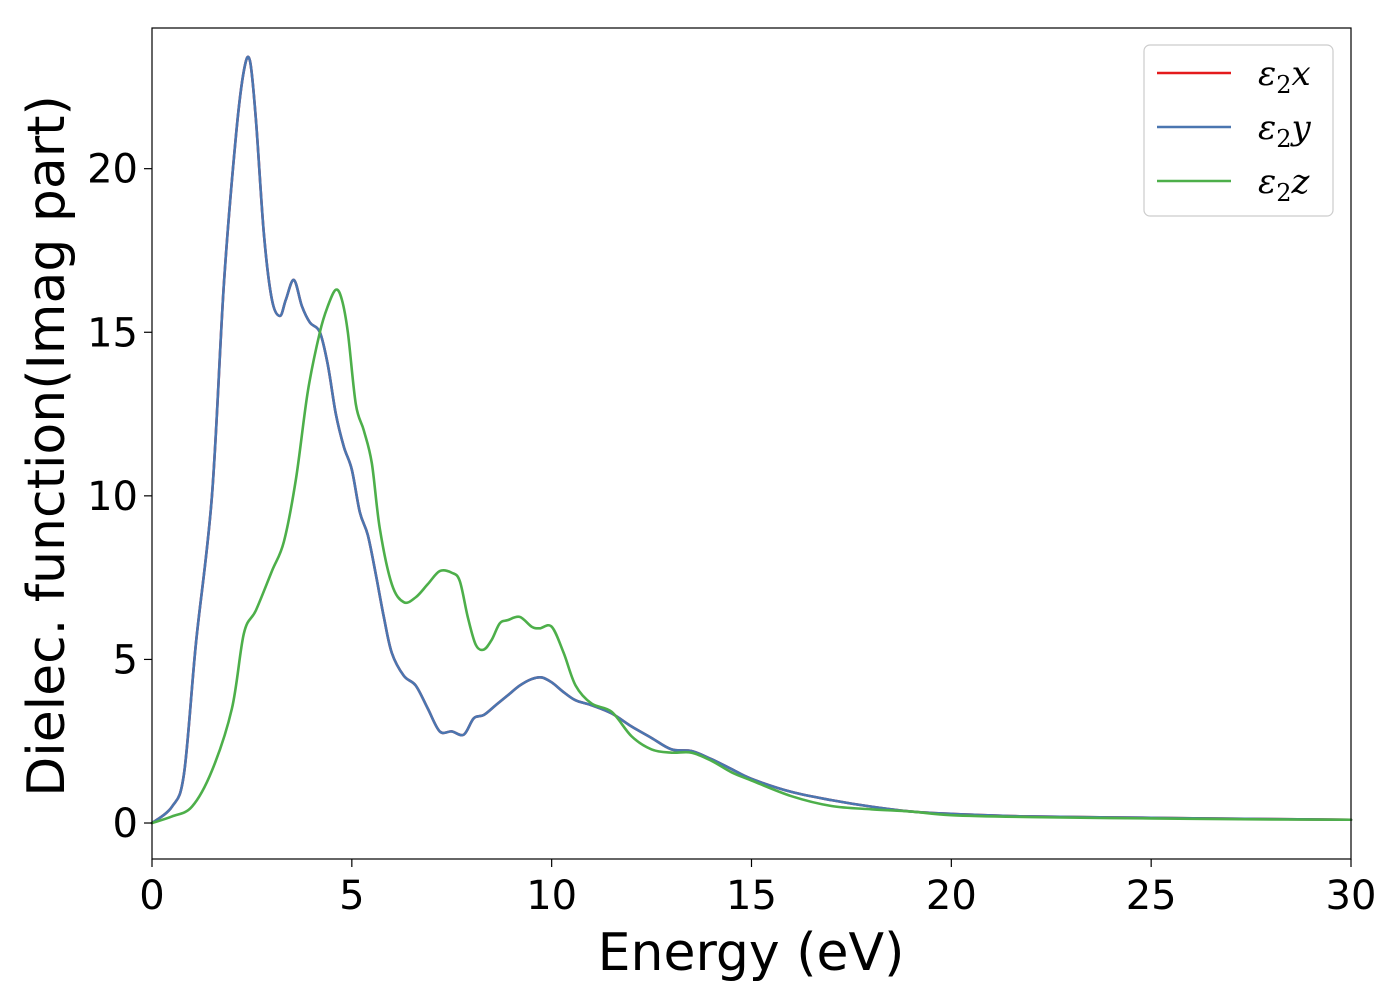 The image size is (1400, 1000). I want to click on y-tick-label: 10, so click(112, 497).